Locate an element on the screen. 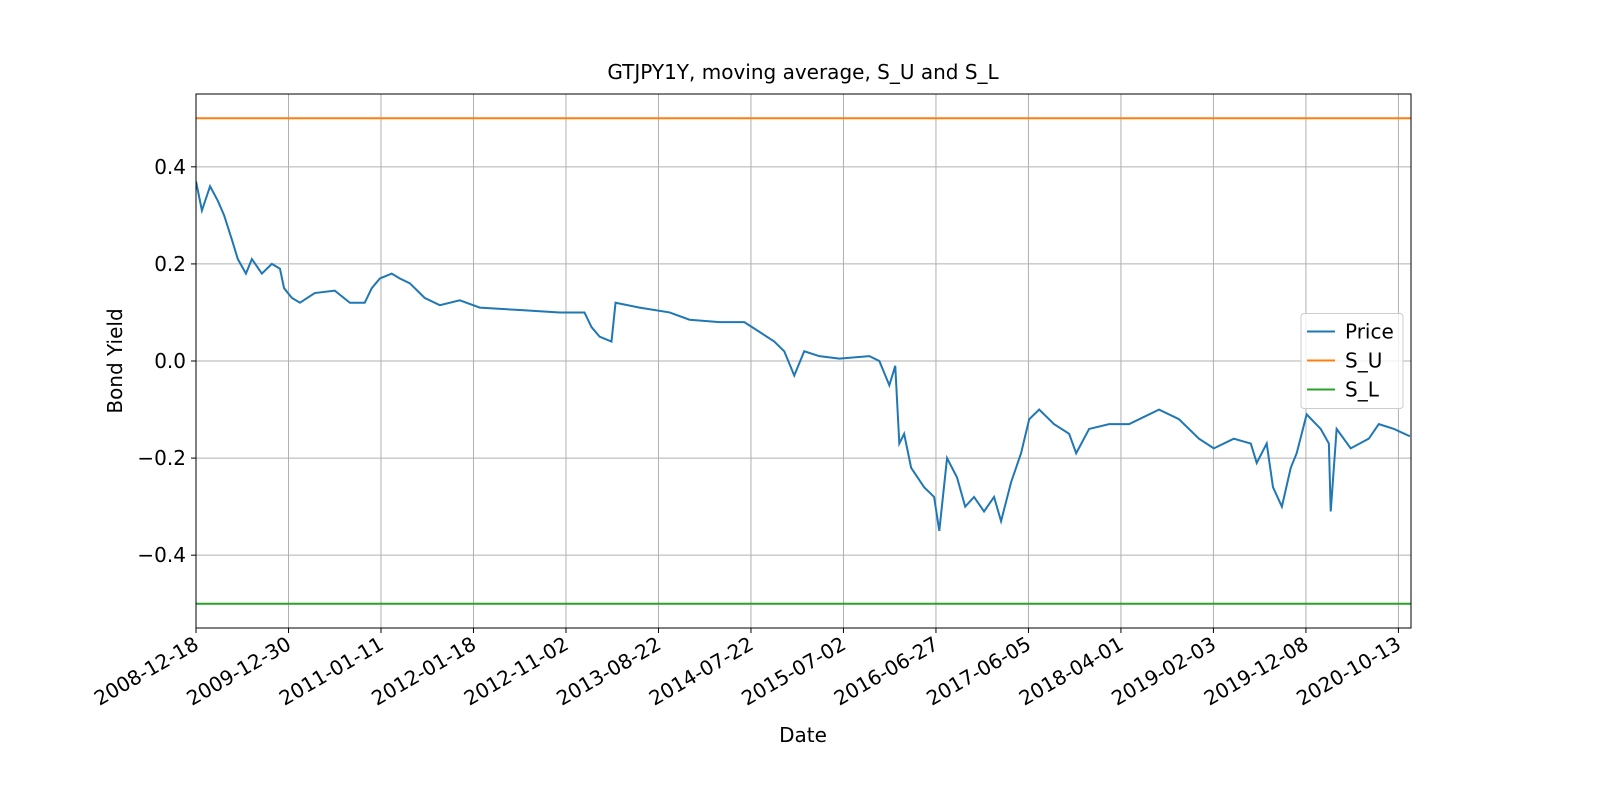 The width and height of the screenshot is (1600, 800). y-tick-label: 0.4 is located at coordinates (170, 167).